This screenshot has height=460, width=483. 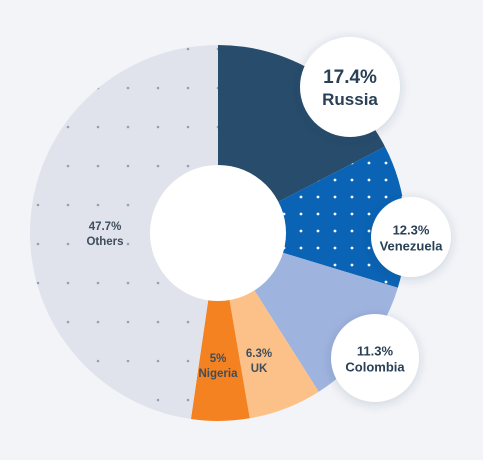 What do you see at coordinates (350, 77) in the screenshot?
I see `value-label-russia: 17.4%` at bounding box center [350, 77].